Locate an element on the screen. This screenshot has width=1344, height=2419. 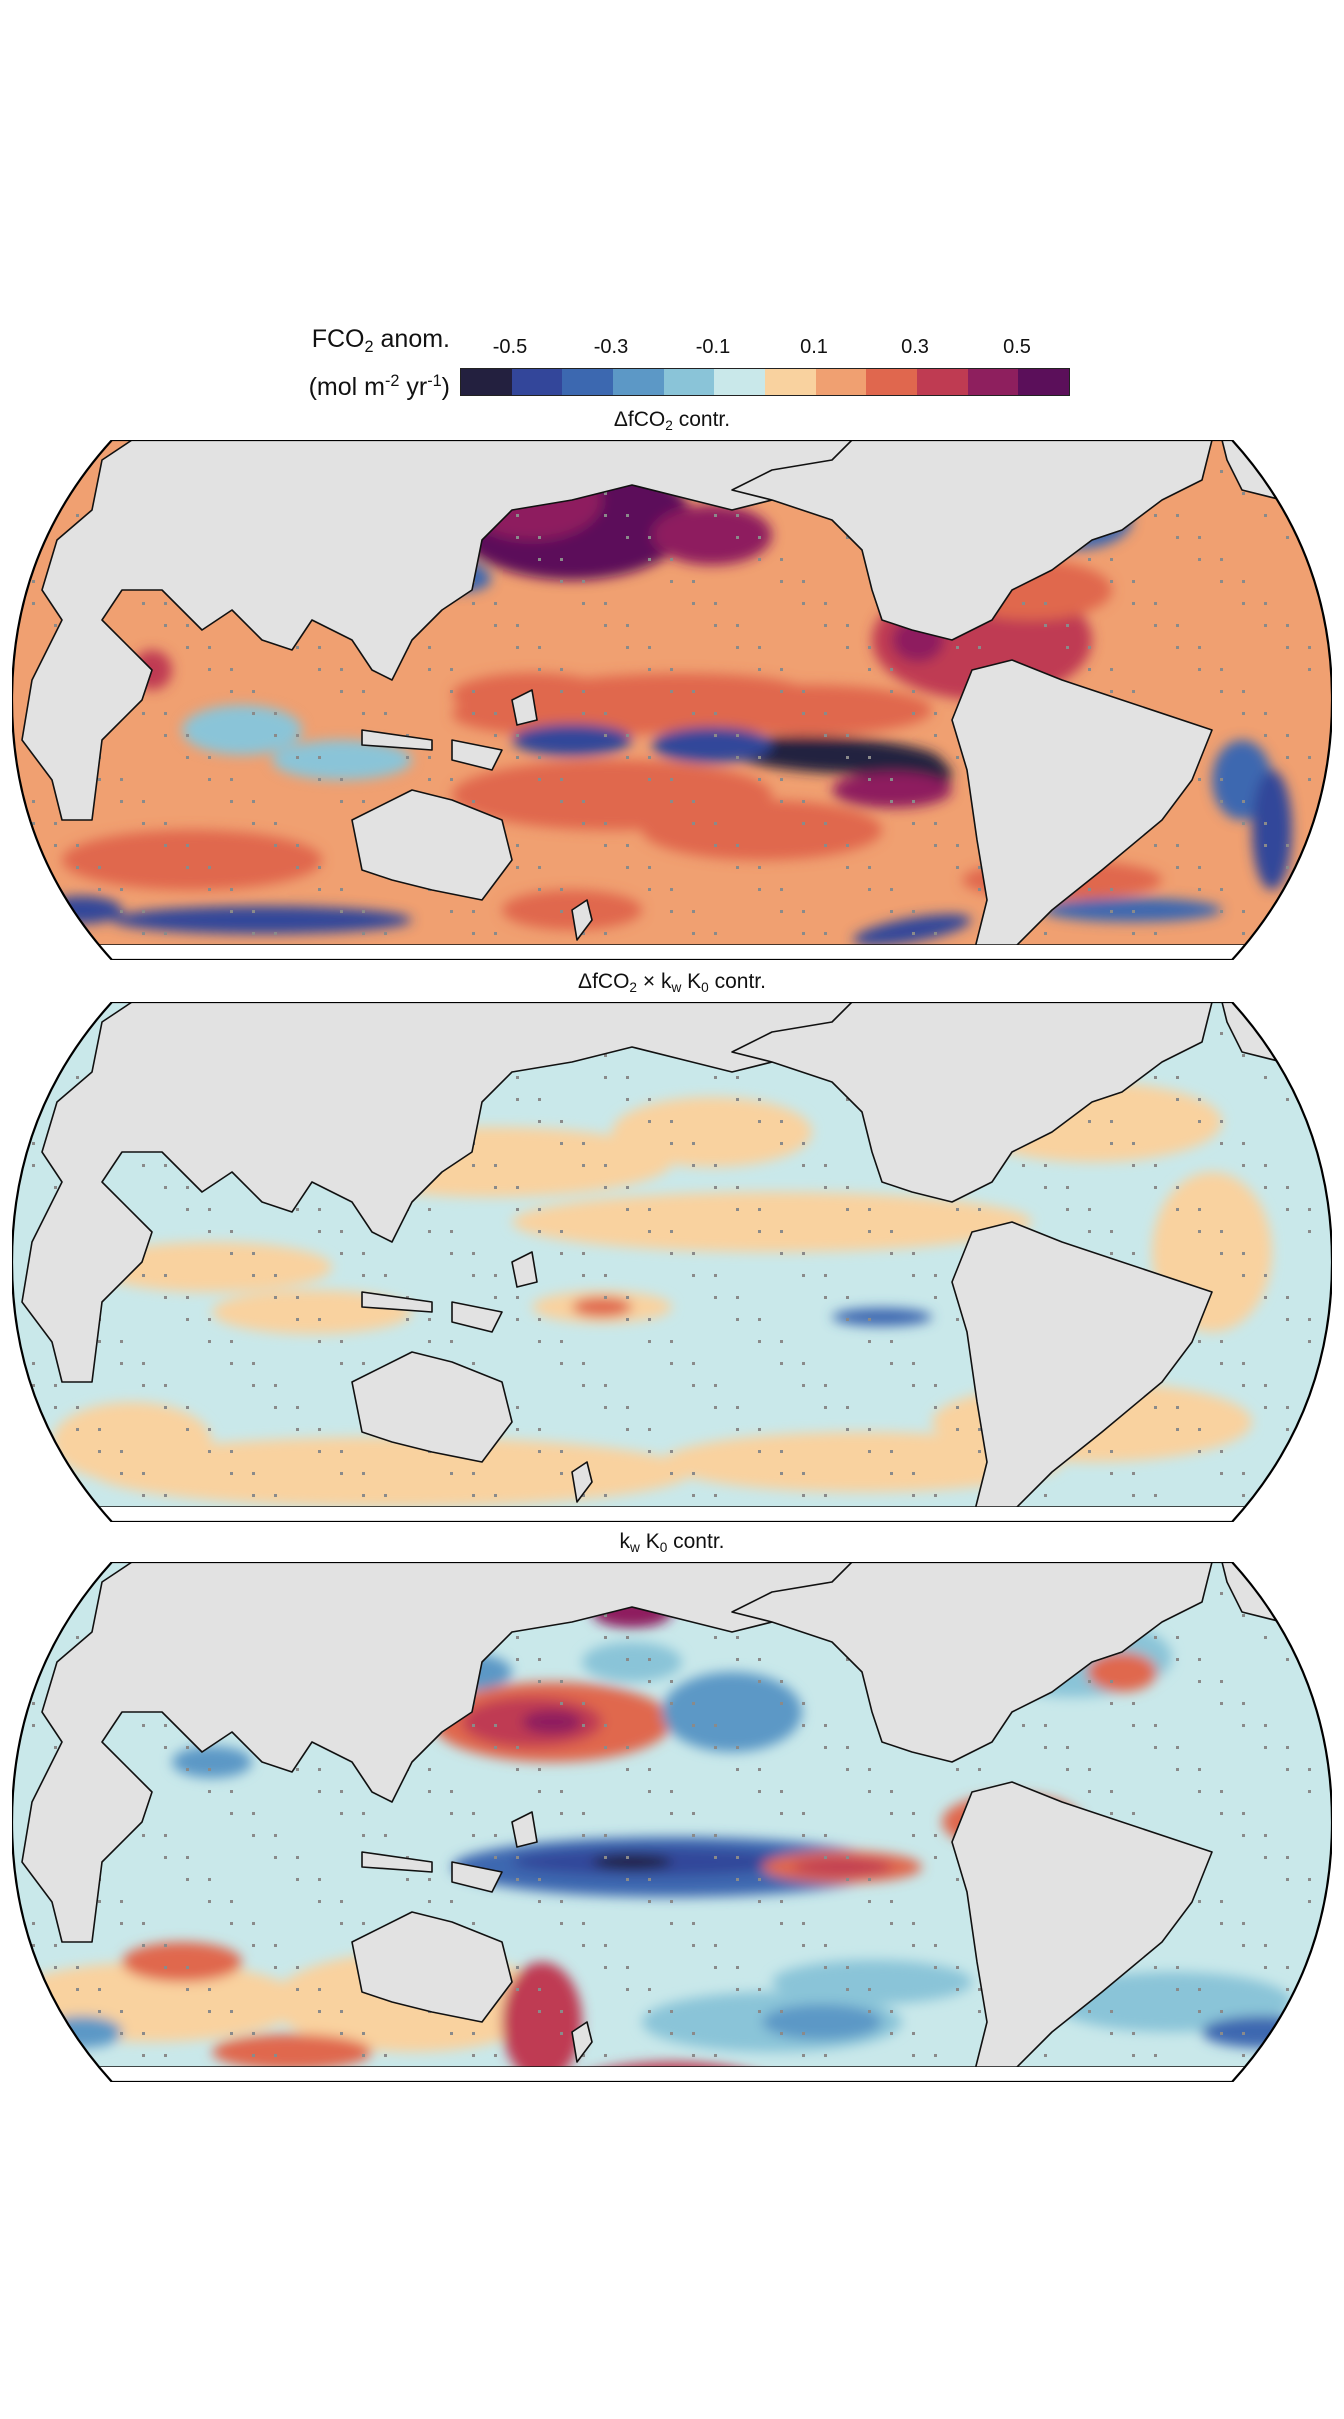
colorbar-title-line1: FCO2 anom. is located at coordinates (355, 343).